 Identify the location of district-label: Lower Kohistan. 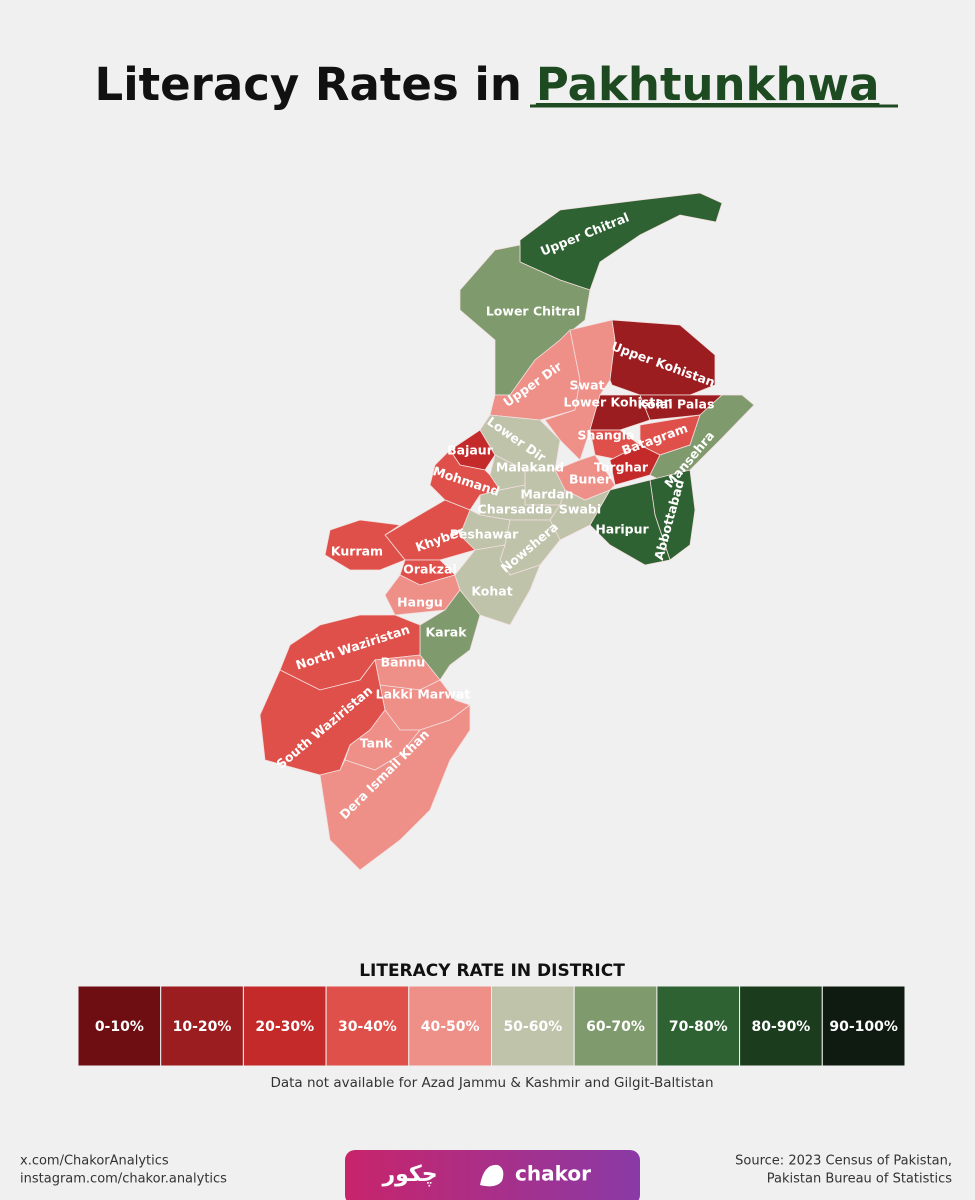
(617, 402).